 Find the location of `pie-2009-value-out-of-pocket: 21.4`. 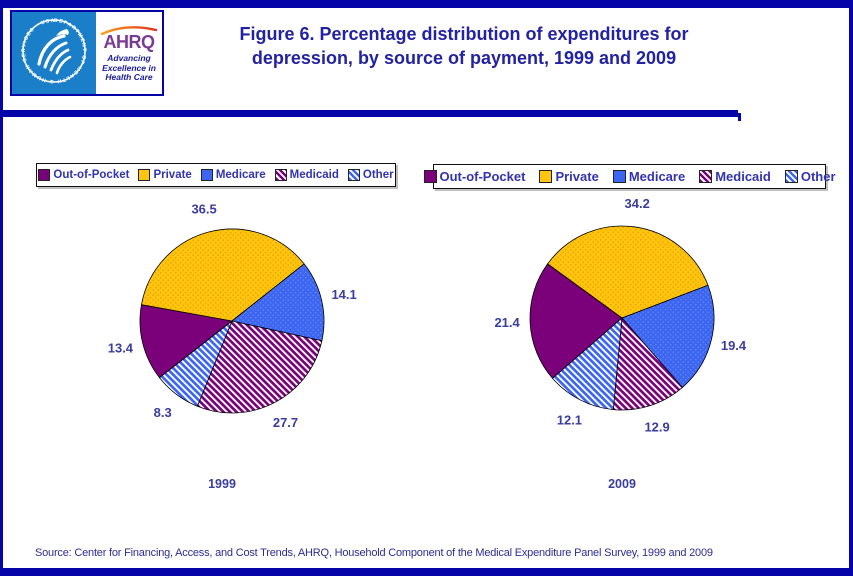

pie-2009-value-out-of-pocket: 21.4 is located at coordinates (507, 322).